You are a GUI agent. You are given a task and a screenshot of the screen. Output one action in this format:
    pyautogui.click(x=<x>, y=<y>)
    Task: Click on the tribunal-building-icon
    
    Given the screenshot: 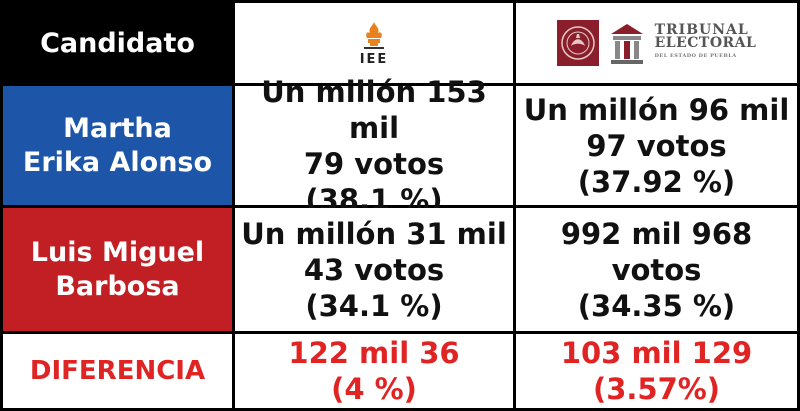 What is the action you would take?
    pyautogui.click(x=626, y=44)
    